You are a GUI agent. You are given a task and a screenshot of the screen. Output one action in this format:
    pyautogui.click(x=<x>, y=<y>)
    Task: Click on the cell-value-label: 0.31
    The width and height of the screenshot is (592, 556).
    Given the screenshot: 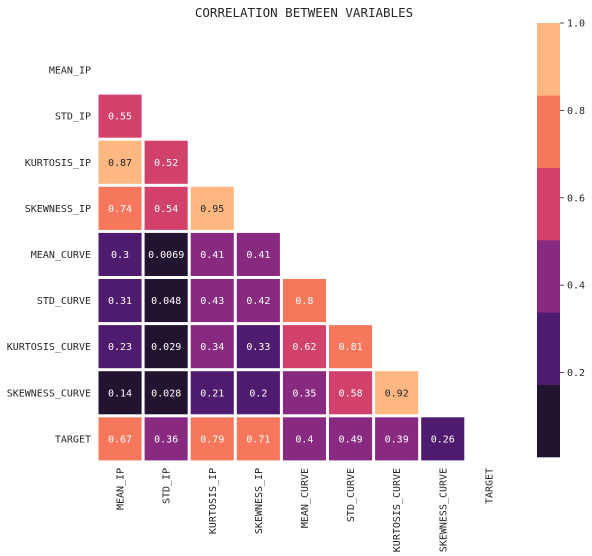 What is the action you would take?
    pyautogui.click(x=120, y=301)
    